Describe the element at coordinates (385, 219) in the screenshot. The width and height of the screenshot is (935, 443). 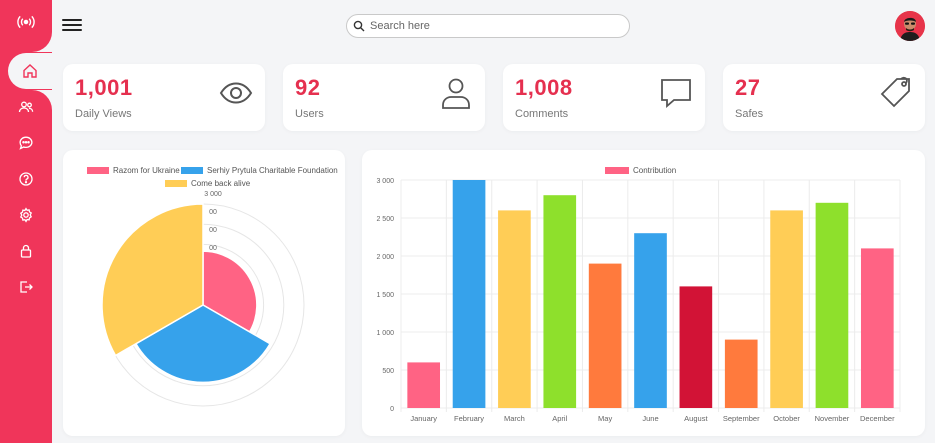
I see `y-tick-label: 2 500` at that location.